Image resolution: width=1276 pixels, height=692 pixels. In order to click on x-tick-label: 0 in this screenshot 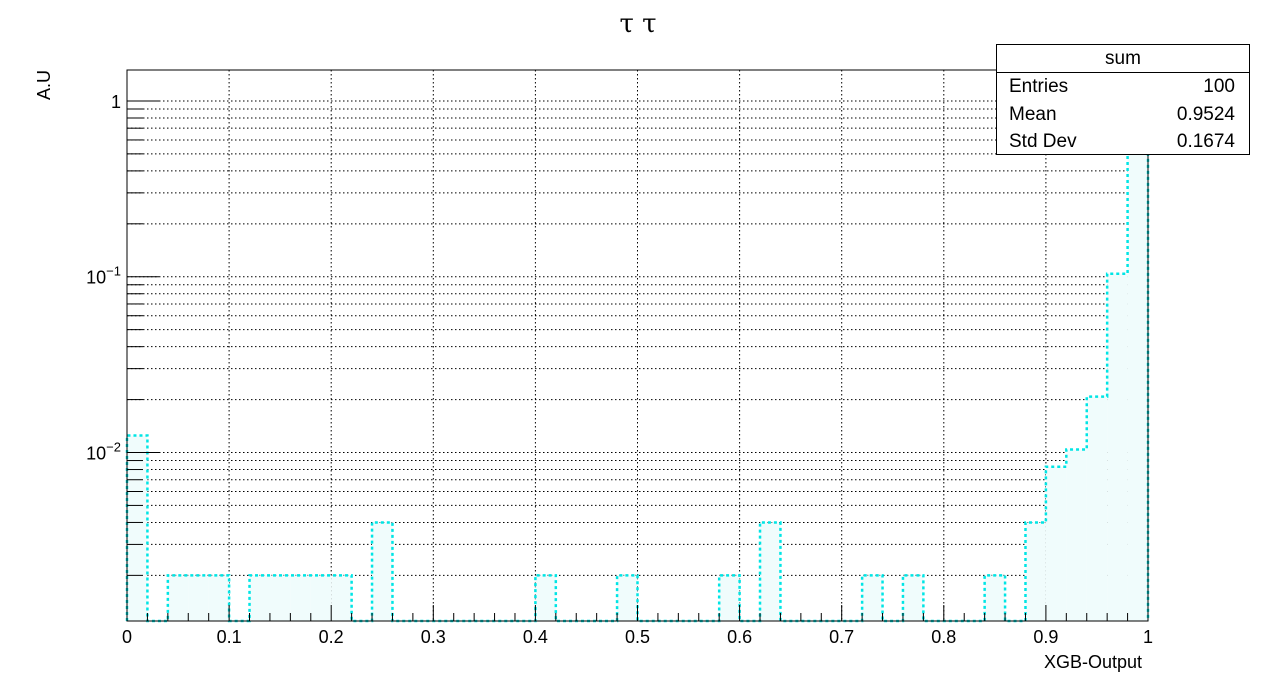, I will do `click(127, 637)`.